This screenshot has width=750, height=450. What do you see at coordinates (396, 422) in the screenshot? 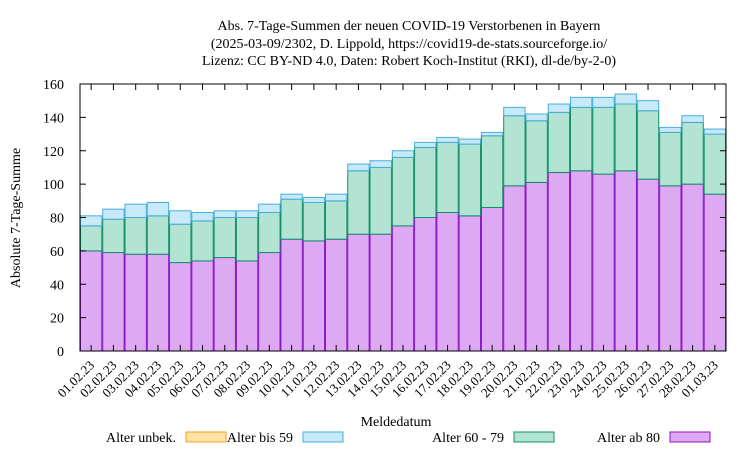
I see `x-axis-label: Meldedatum` at bounding box center [396, 422].